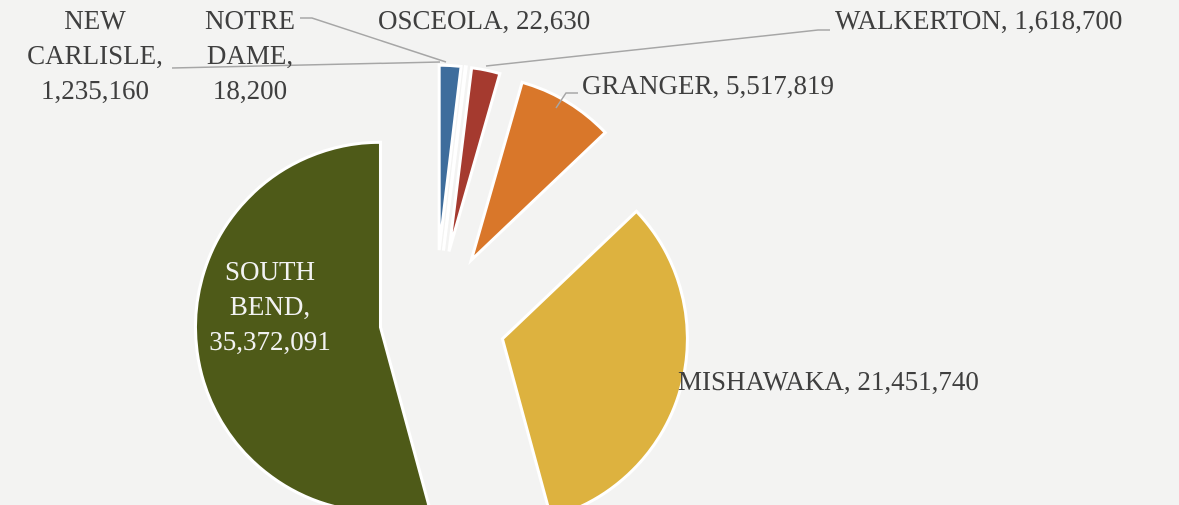 The image size is (1179, 505). I want to click on data-label: OSCEOLA, 22,630, so click(484, 20).